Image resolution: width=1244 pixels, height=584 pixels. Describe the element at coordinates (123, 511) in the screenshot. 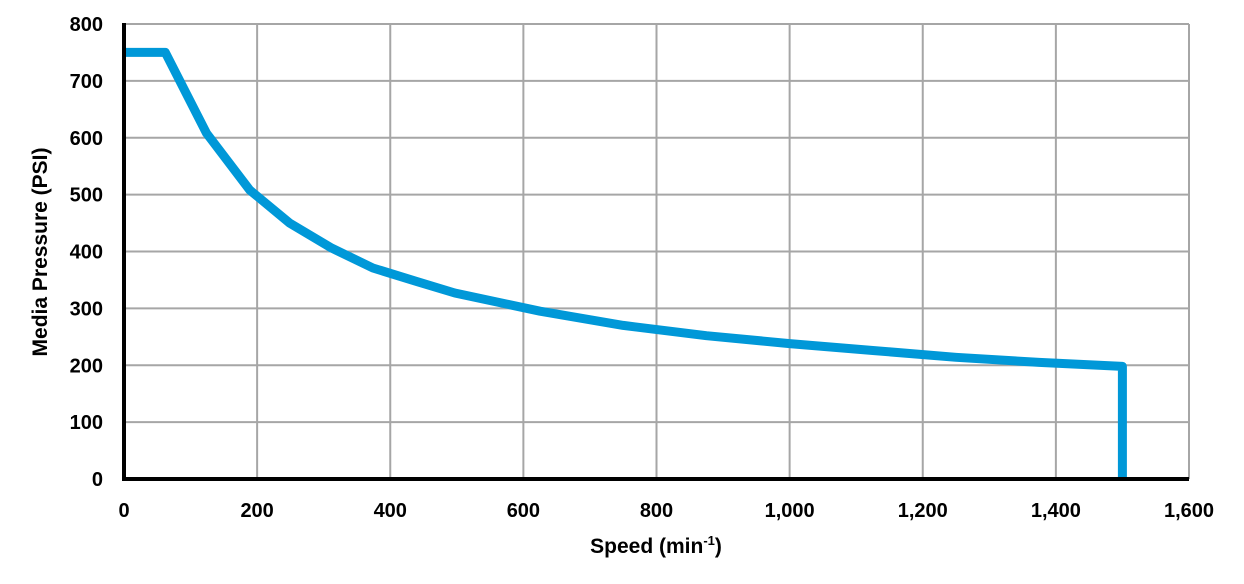

I see `x-tick-label: 0` at that location.